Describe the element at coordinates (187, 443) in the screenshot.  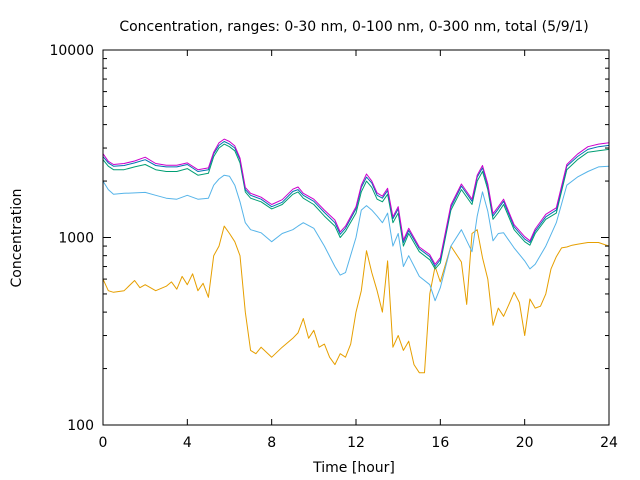
I see `x-tick-label: 4` at that location.